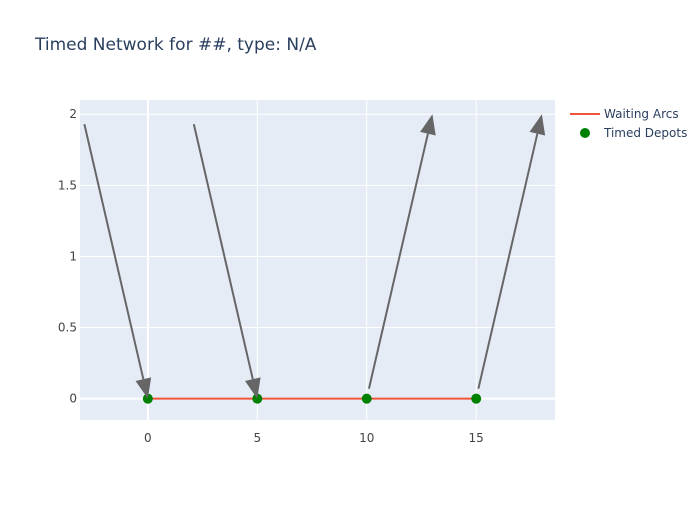  I want to click on x-tick-label: 10, so click(366, 438).